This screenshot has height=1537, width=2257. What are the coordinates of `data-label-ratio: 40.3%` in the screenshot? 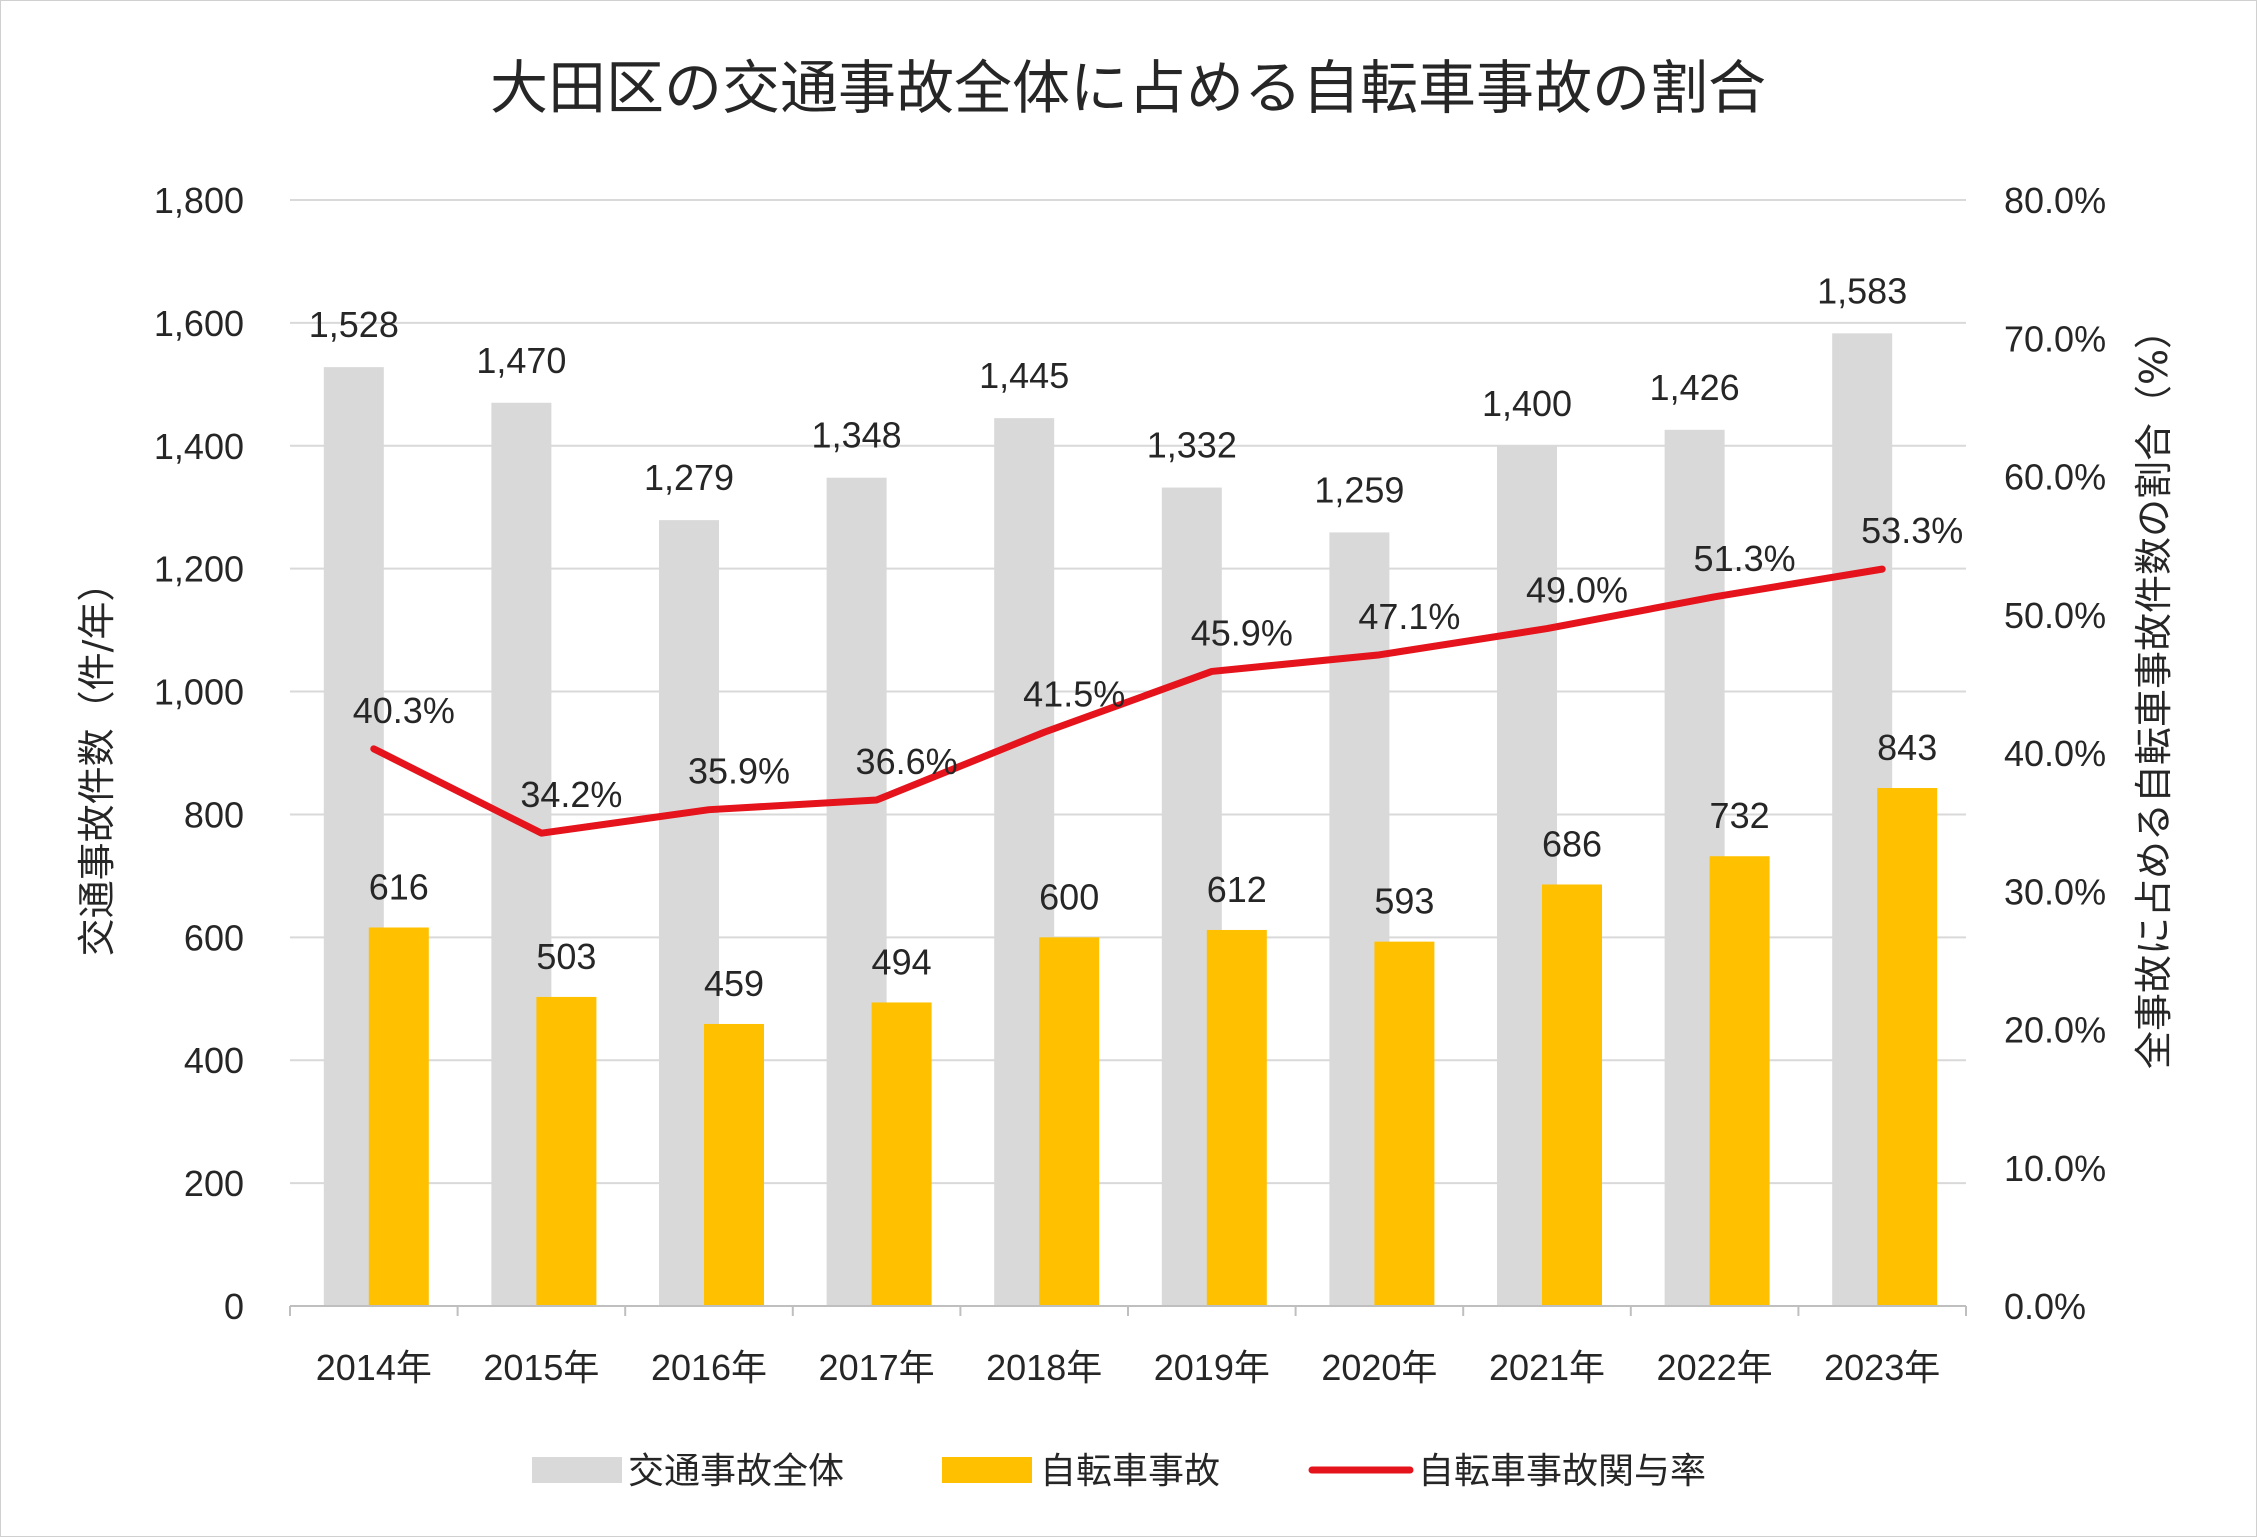 It's located at (404, 710).